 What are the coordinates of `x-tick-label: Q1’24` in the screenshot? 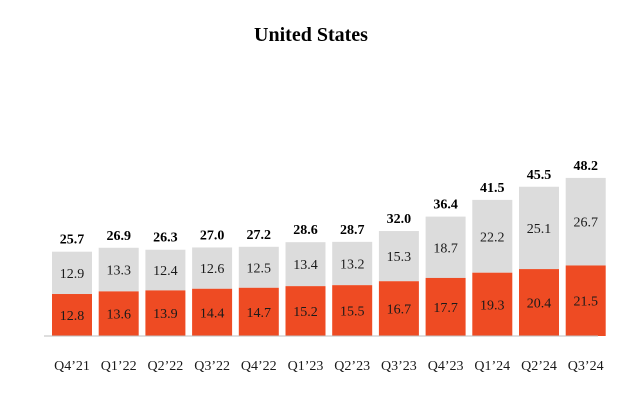 It's located at (492, 366).